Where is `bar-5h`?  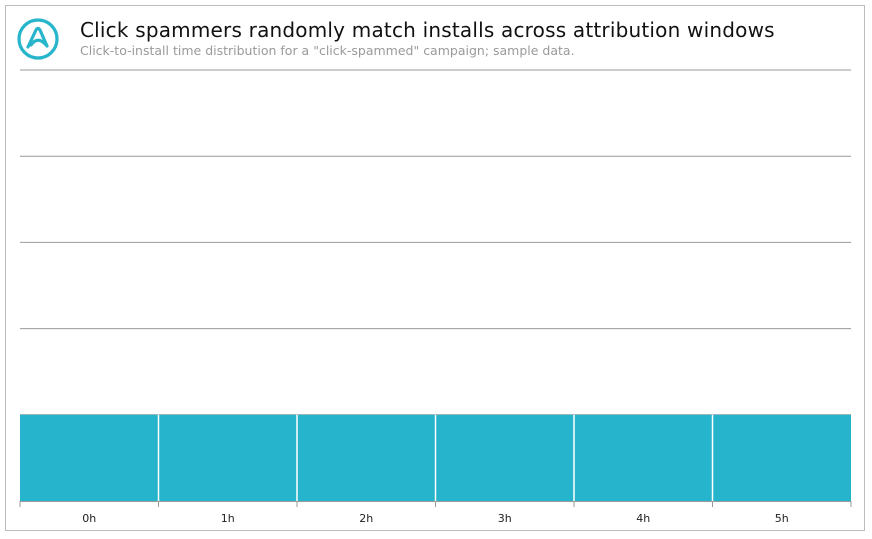 bar-5h is located at coordinates (781, 457).